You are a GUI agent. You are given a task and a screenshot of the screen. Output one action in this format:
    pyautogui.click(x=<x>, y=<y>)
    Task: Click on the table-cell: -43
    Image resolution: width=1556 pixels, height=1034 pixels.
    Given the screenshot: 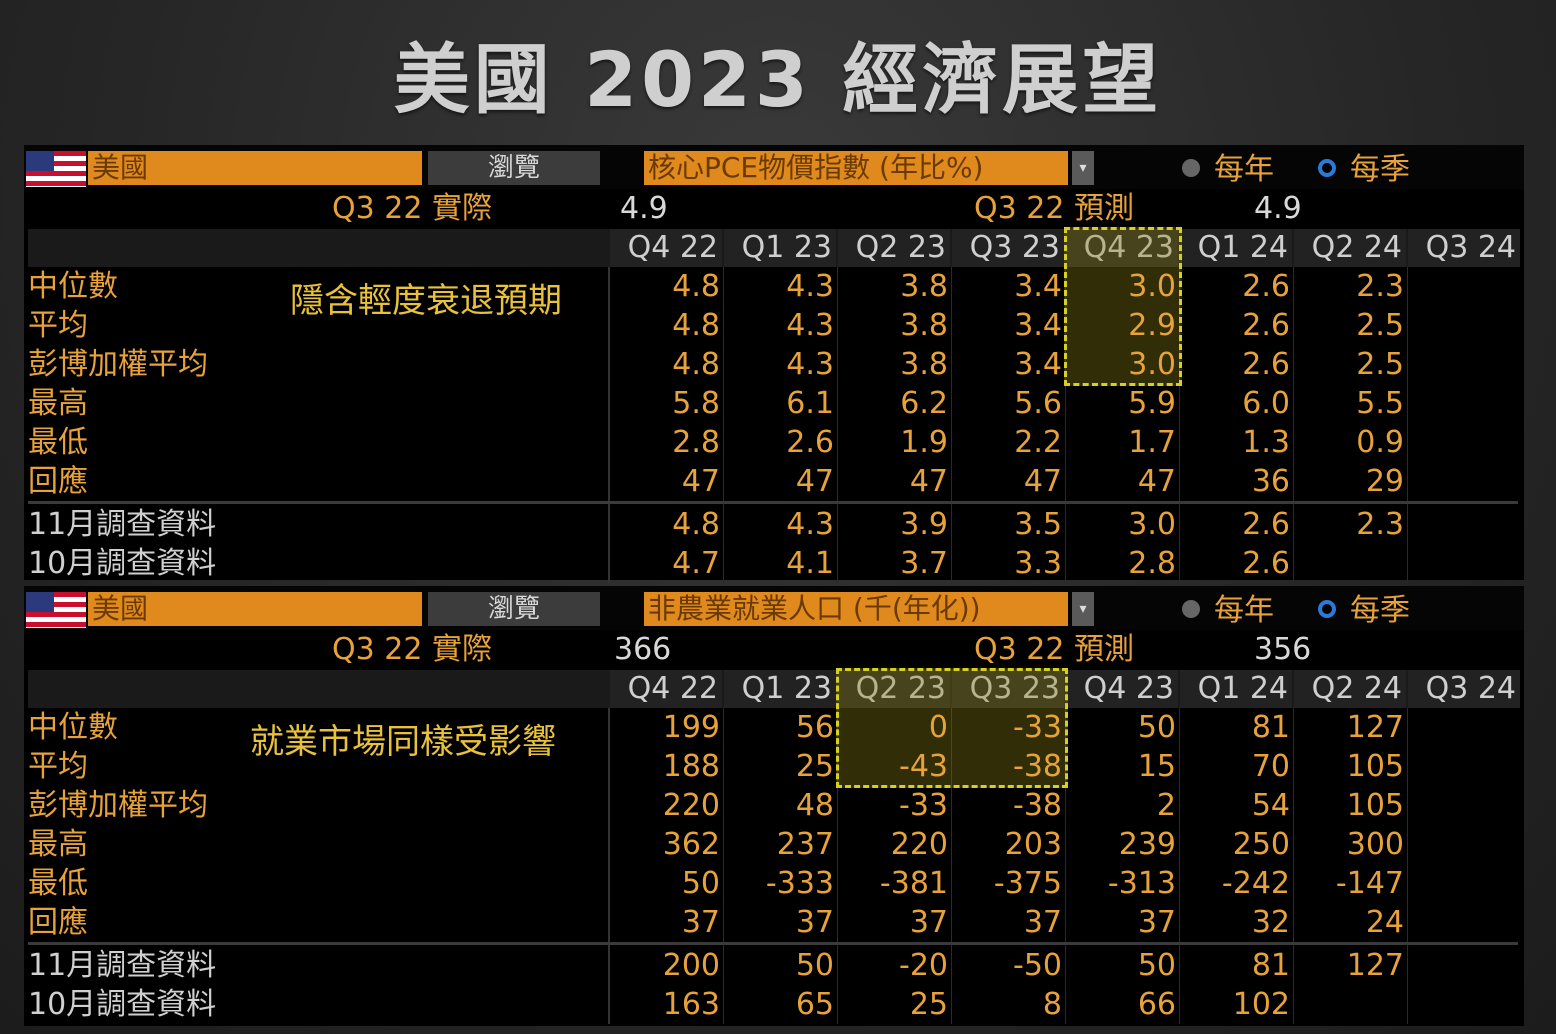 What is the action you would take?
    pyautogui.click(x=923, y=766)
    